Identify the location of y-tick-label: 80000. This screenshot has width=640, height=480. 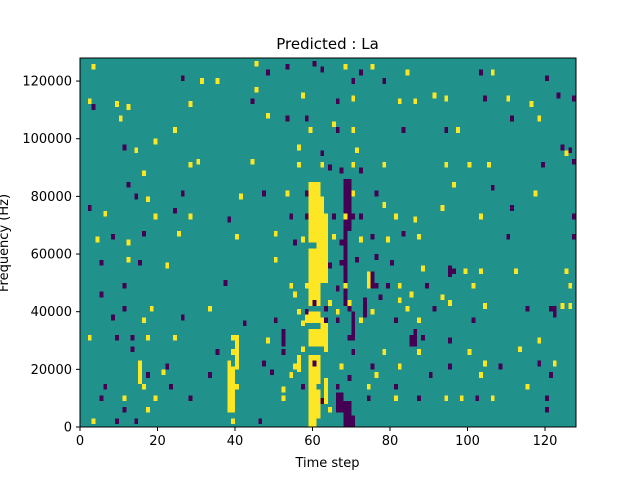
(51, 197).